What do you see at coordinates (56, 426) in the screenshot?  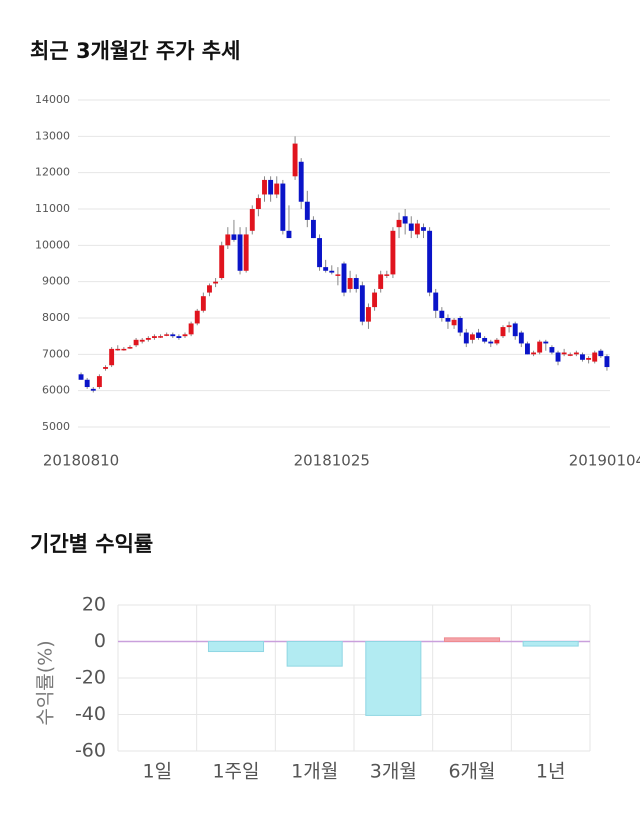 I see `y-tick-label: 5000` at bounding box center [56, 426].